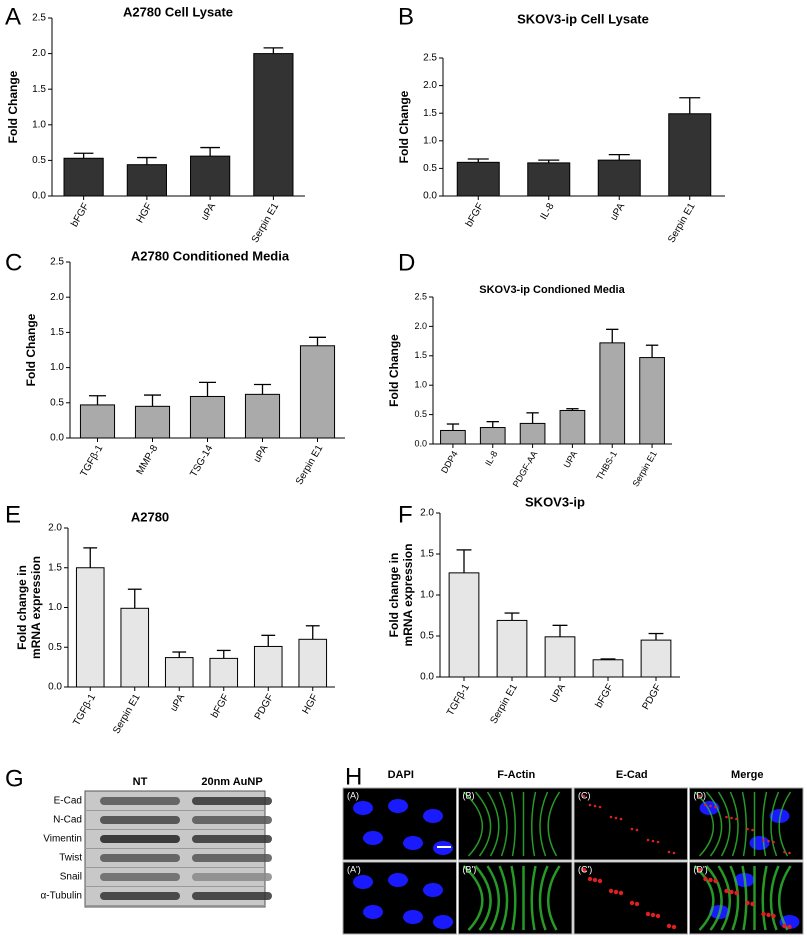 This screenshot has width=807, height=937. I want to click on x-tick-label: uPA, so click(208, 212).